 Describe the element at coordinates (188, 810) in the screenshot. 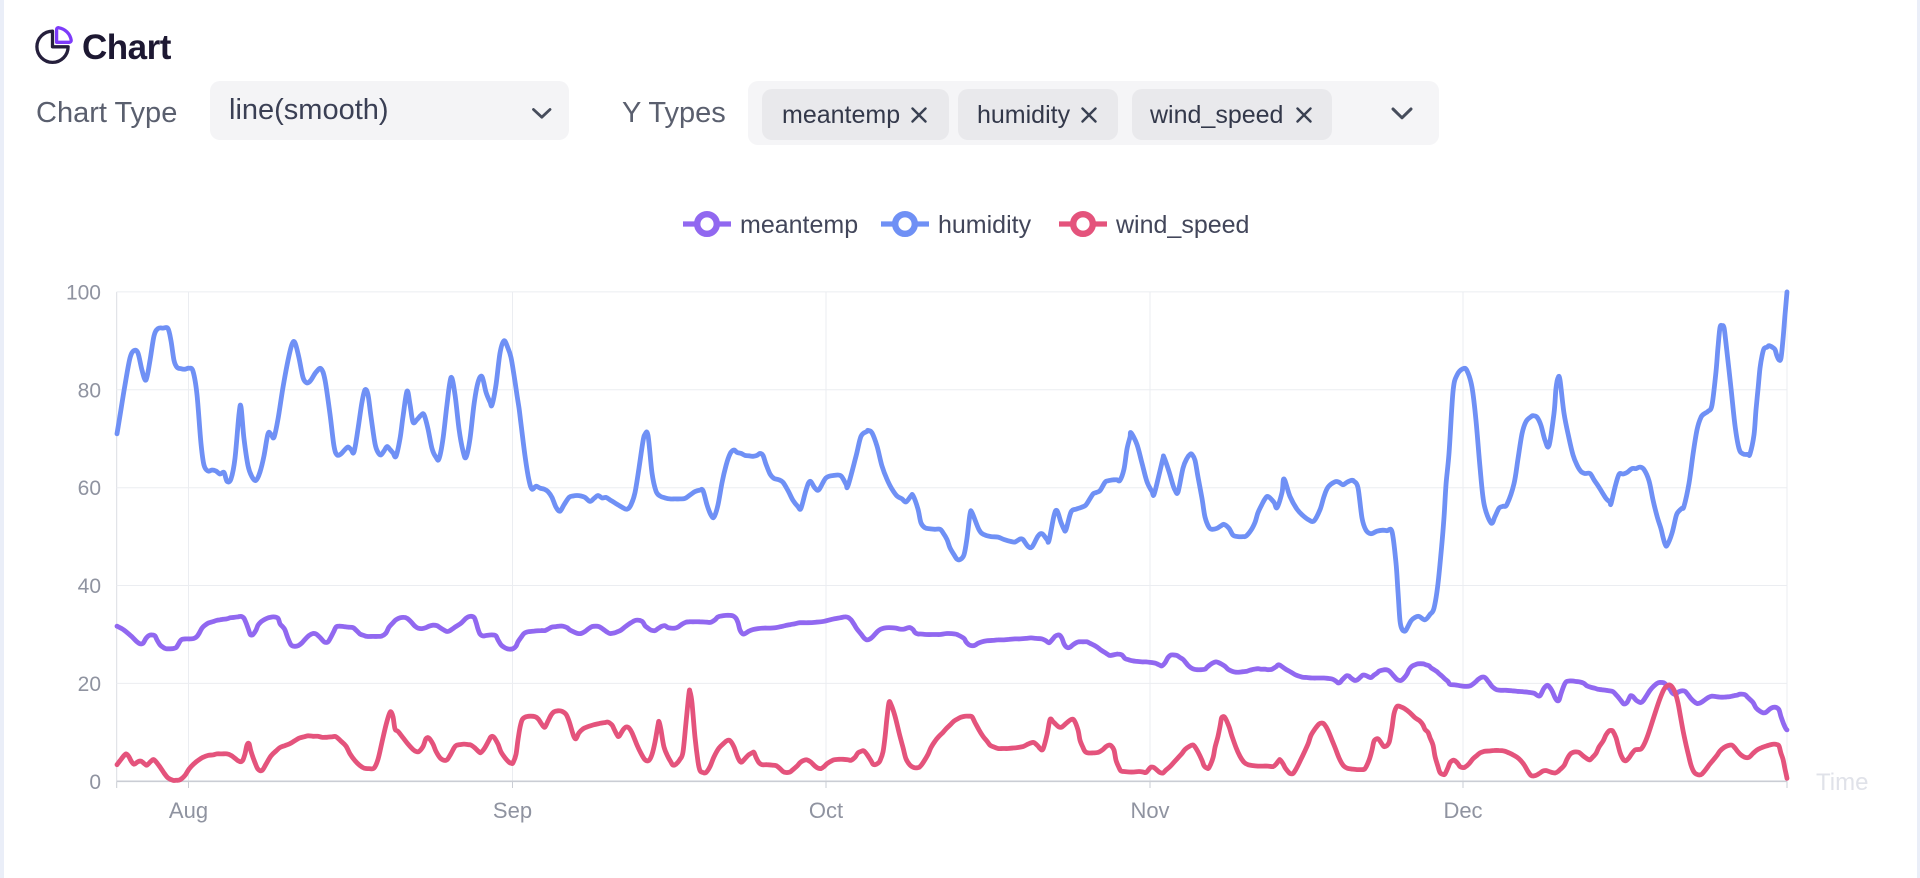

I see `svg-text: Aug` at that location.